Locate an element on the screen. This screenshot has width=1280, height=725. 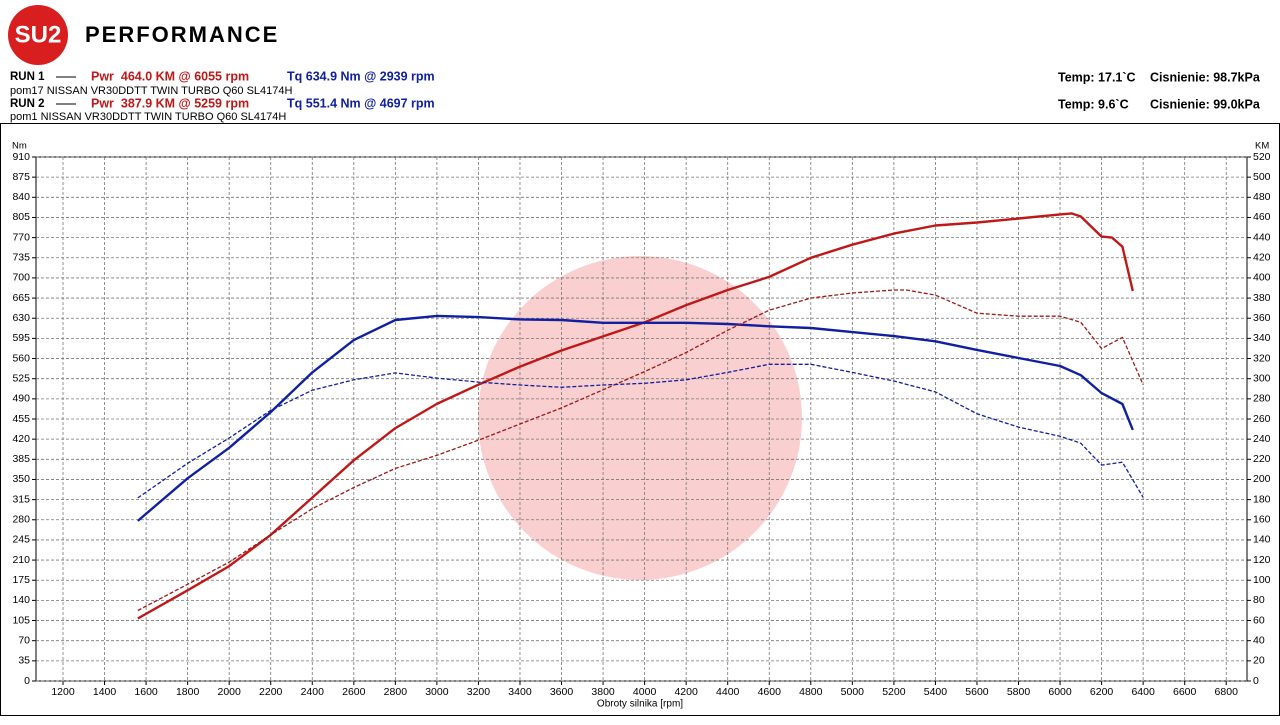
y2-tick-label: 180 is located at coordinates (1262, 499).